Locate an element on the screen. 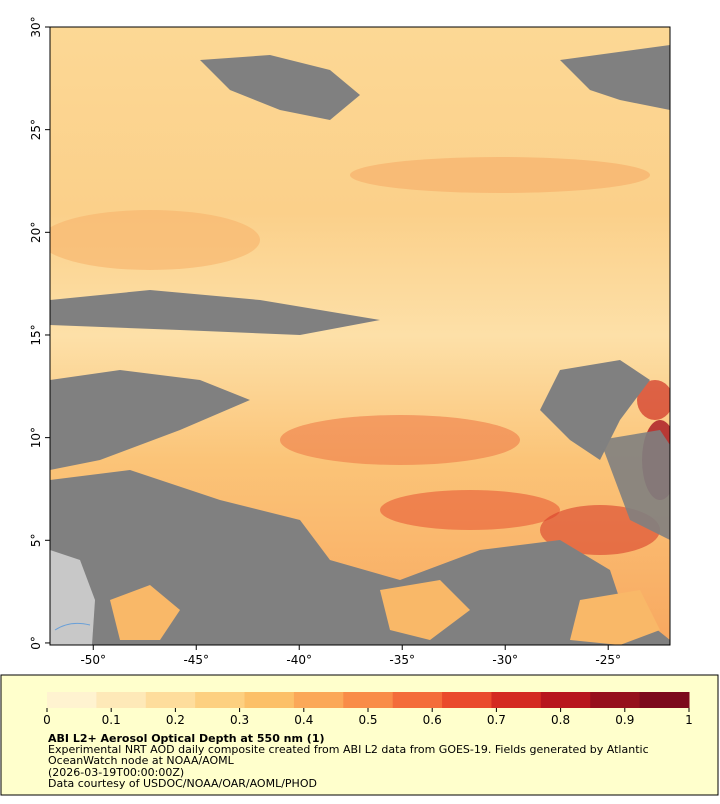  colorbar: 0 0.1 0.2 0.3 0.4 0.5 0.6 0.7 0.8 0.9 1 is located at coordinates (368, 709).